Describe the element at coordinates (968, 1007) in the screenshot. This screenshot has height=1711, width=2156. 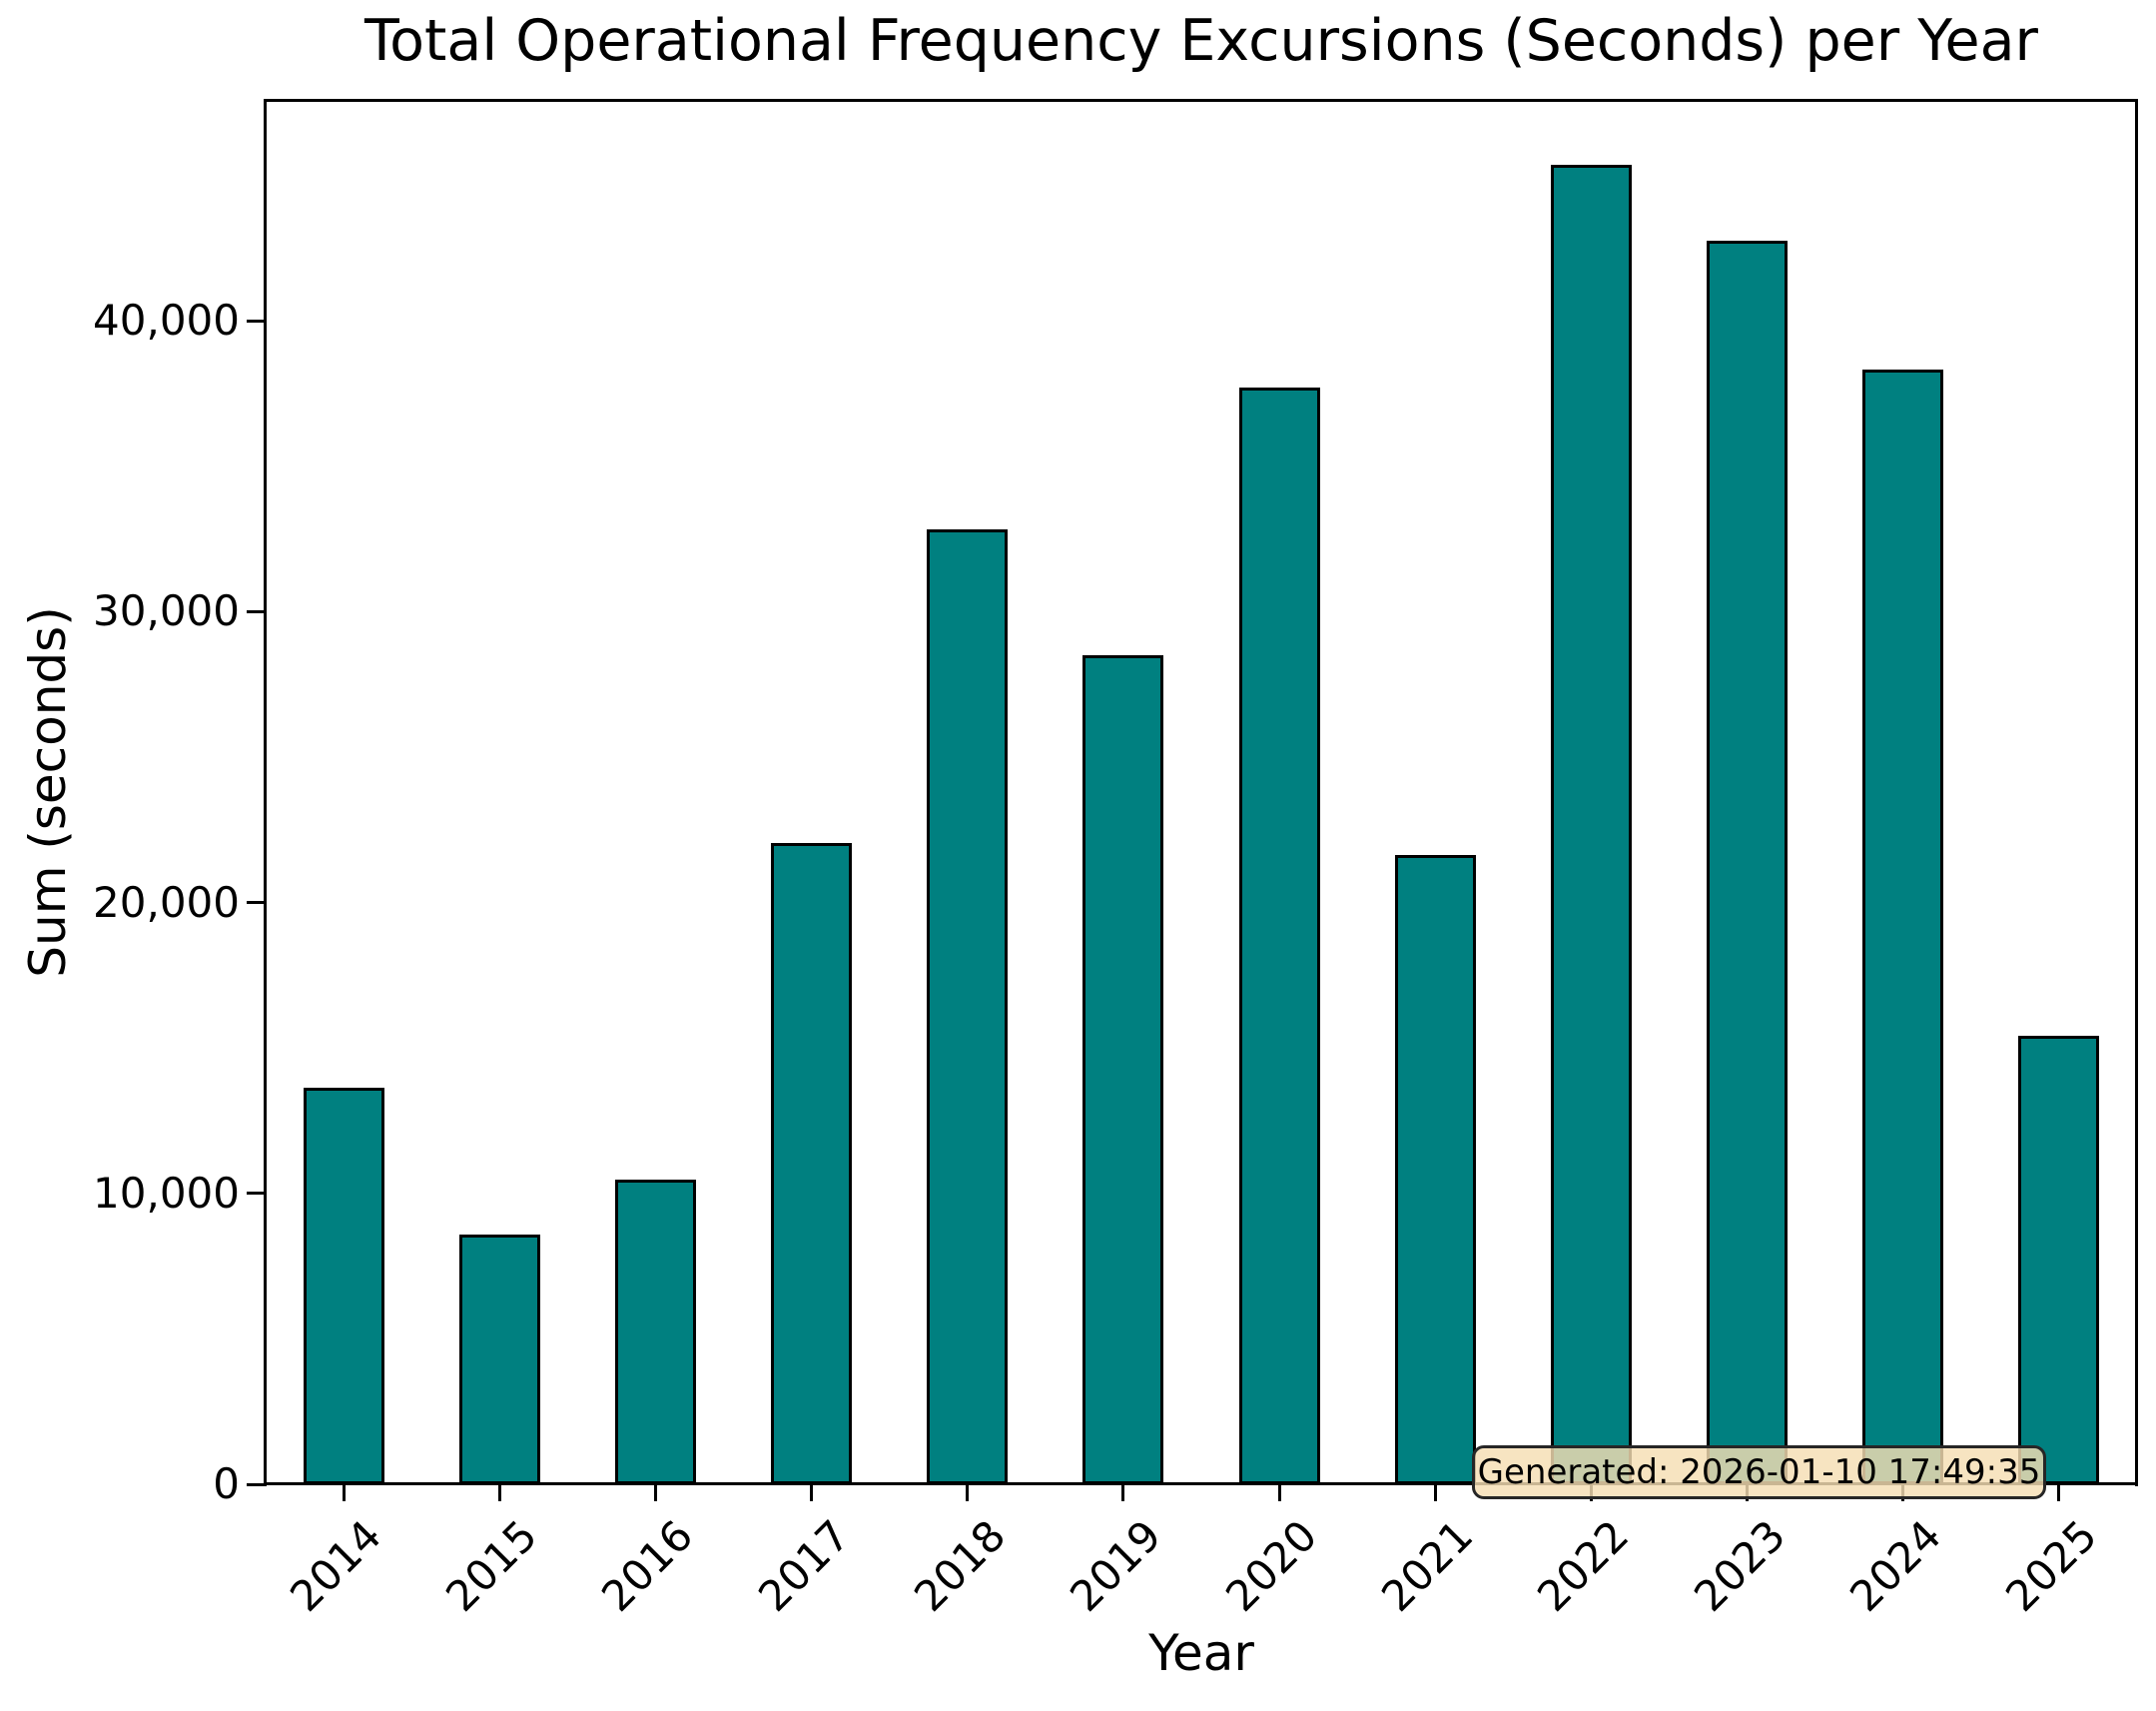
I see `bar-2018` at that location.